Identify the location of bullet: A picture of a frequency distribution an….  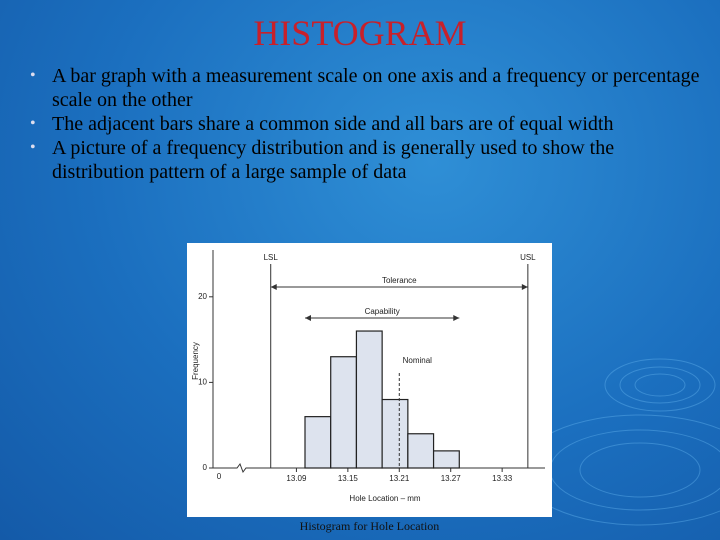
(366, 160).